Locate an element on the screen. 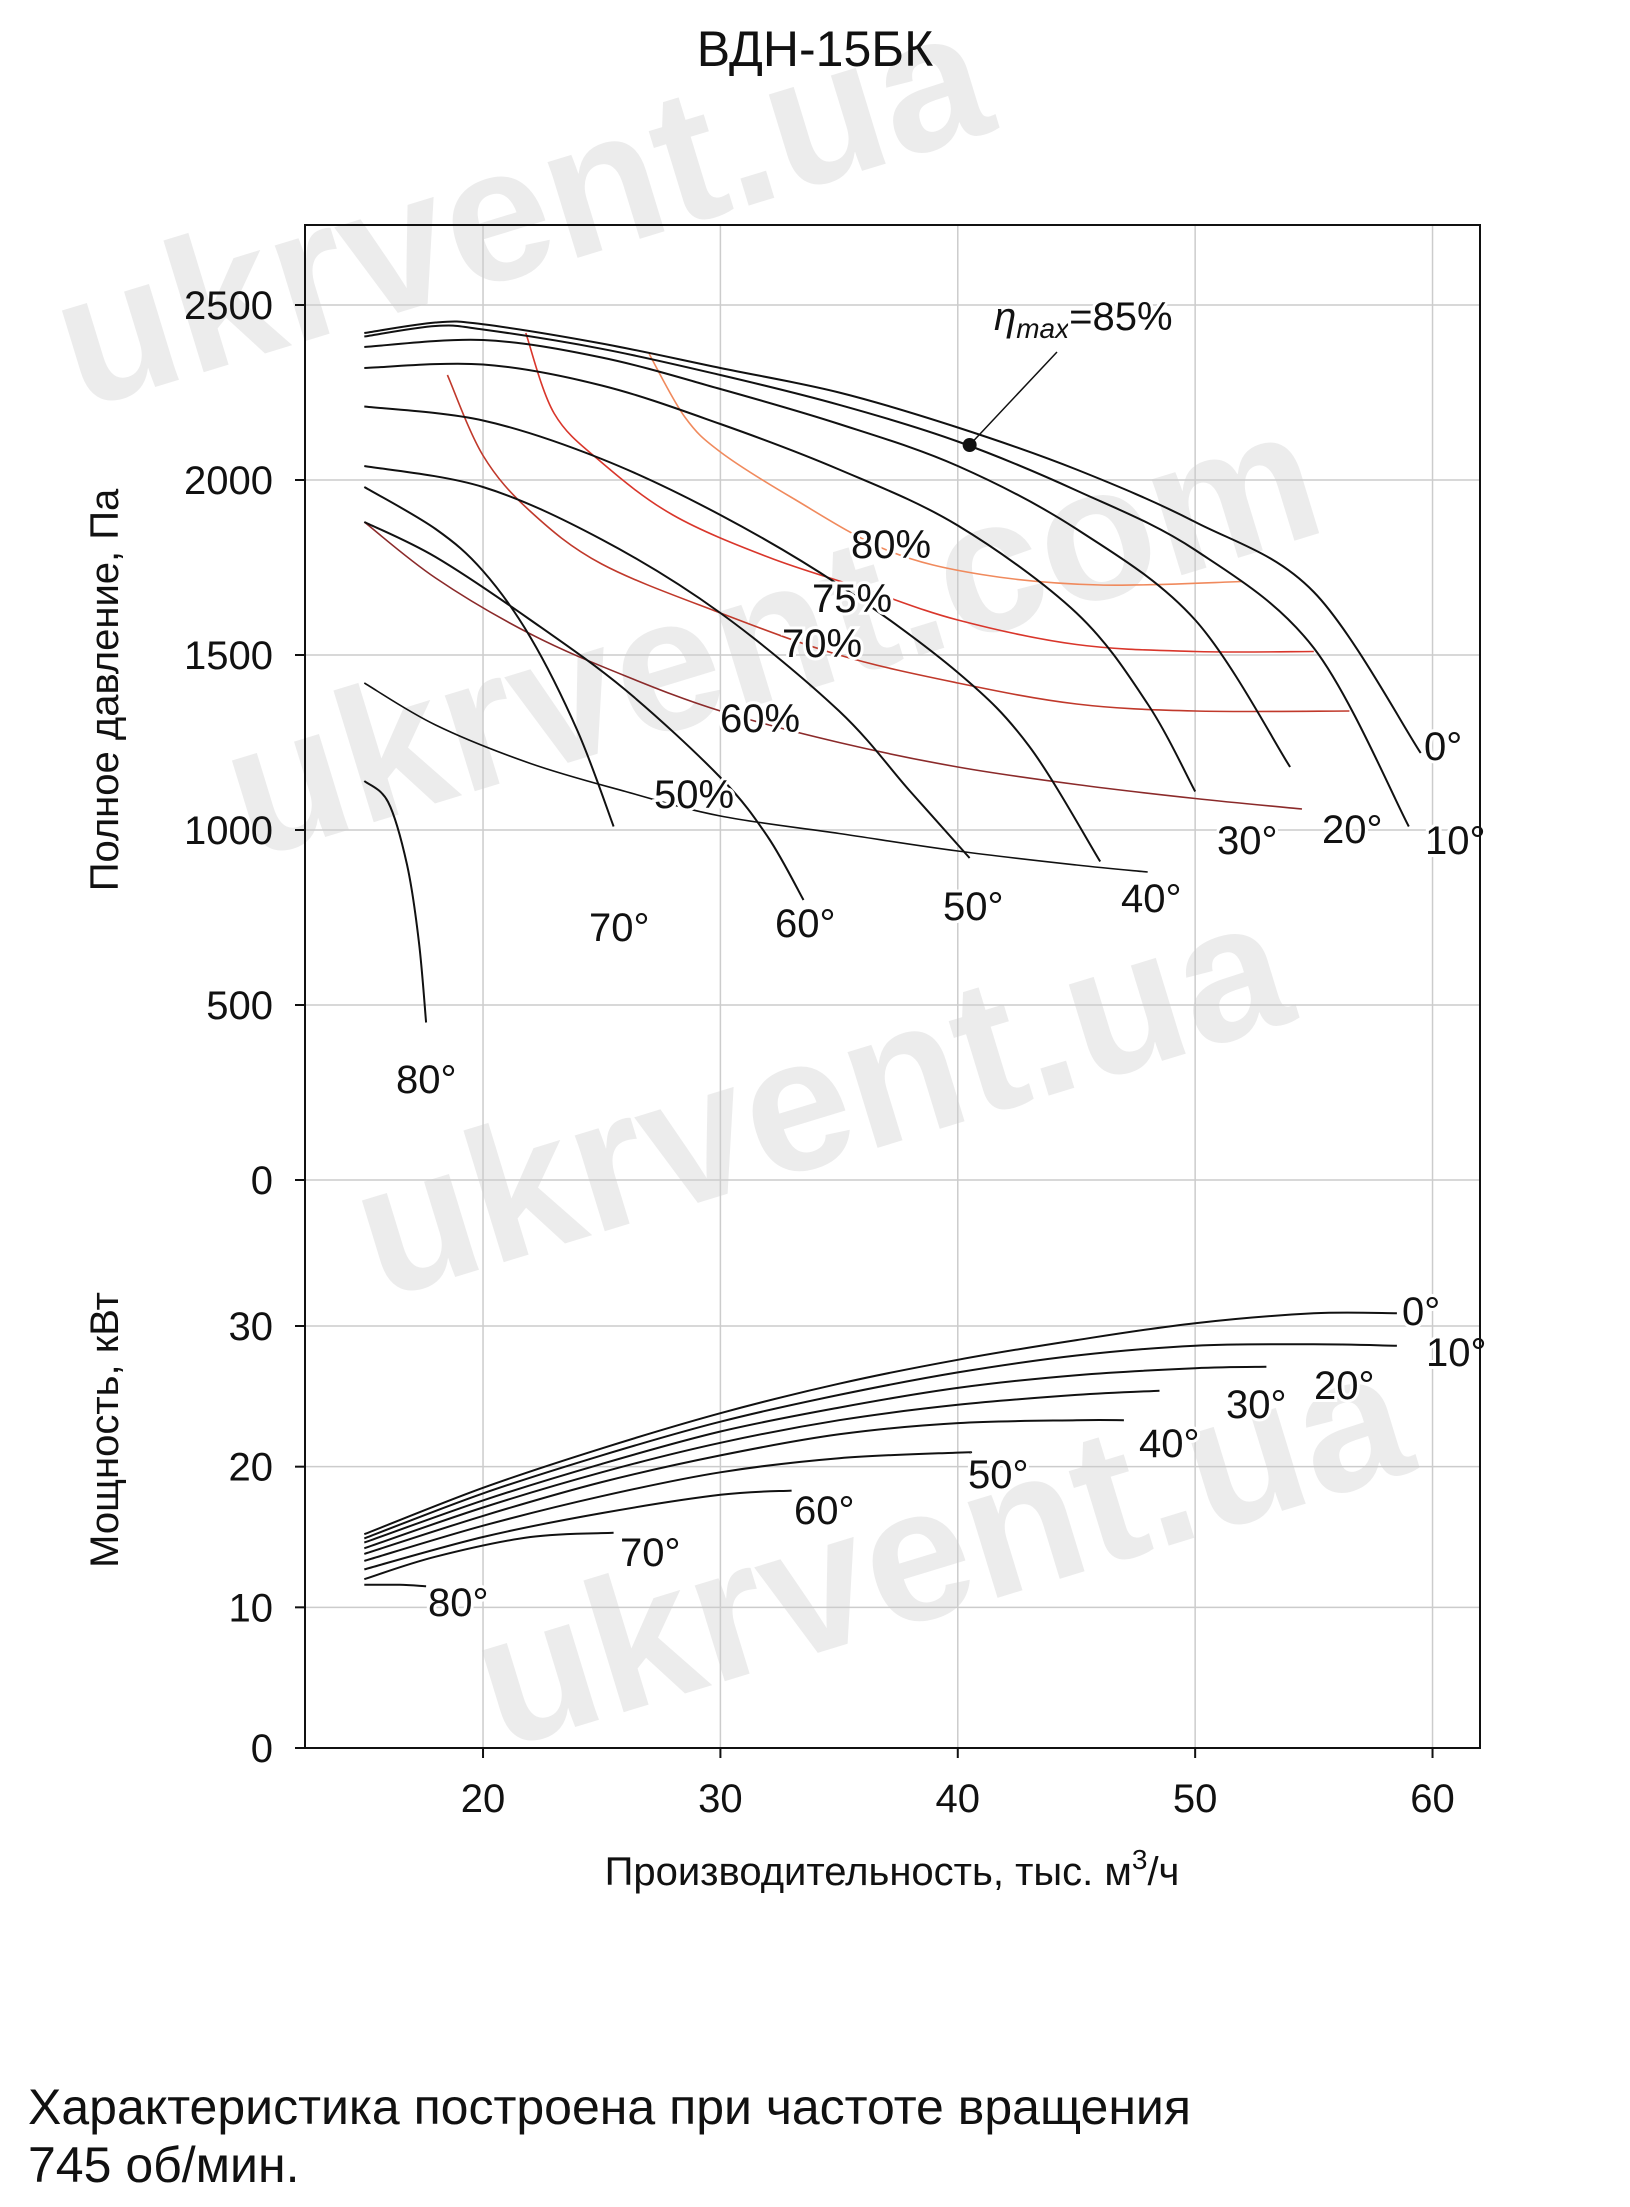 The image size is (1630, 2207). pressure-tick-label: 500 is located at coordinates (239, 1006).